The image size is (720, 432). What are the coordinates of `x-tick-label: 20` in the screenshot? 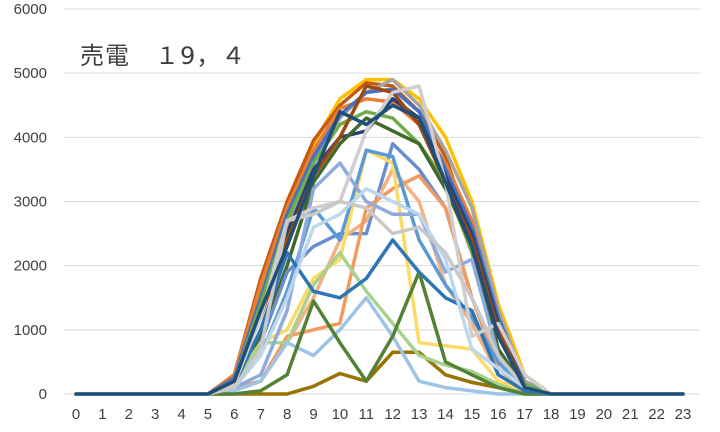 It's located at (603, 414).